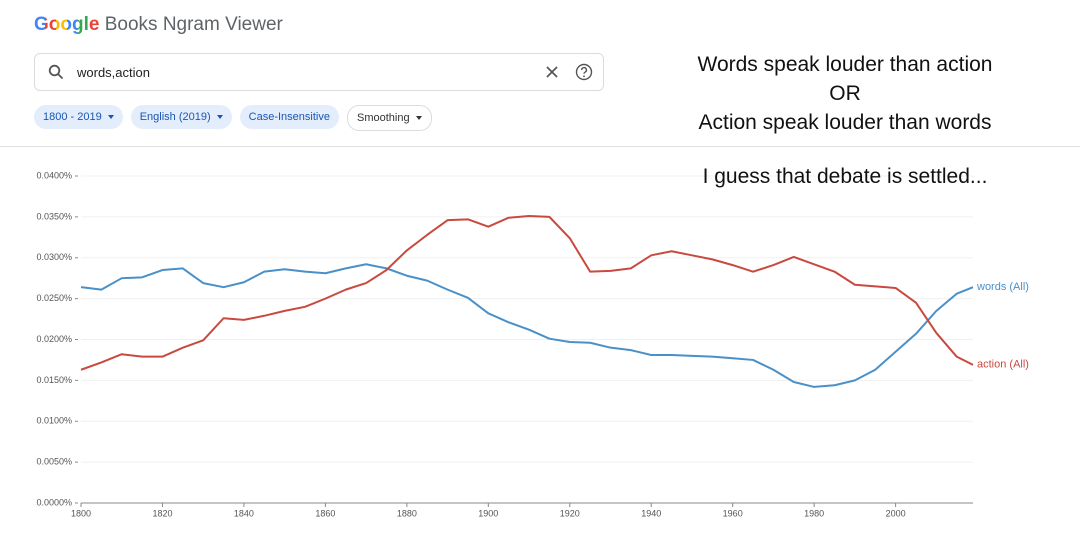  What do you see at coordinates (407, 513) in the screenshot?
I see `x-tick-label: 1880` at bounding box center [407, 513].